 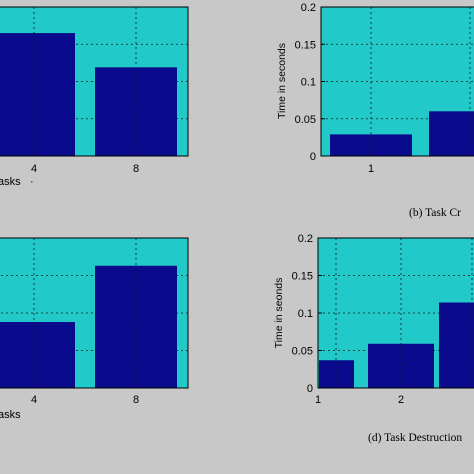 What do you see at coordinates (32, 182) in the screenshot?
I see `stray-mark: ·` at bounding box center [32, 182].